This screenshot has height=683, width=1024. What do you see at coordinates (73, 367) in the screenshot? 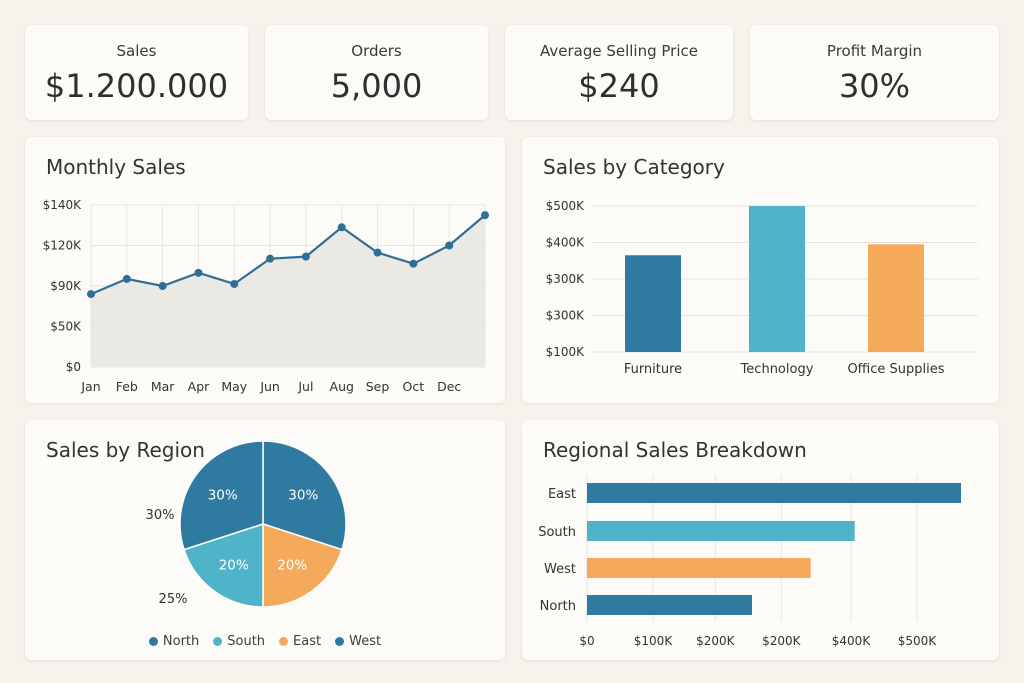
I see `y-tick-label: $0` at bounding box center [73, 367].